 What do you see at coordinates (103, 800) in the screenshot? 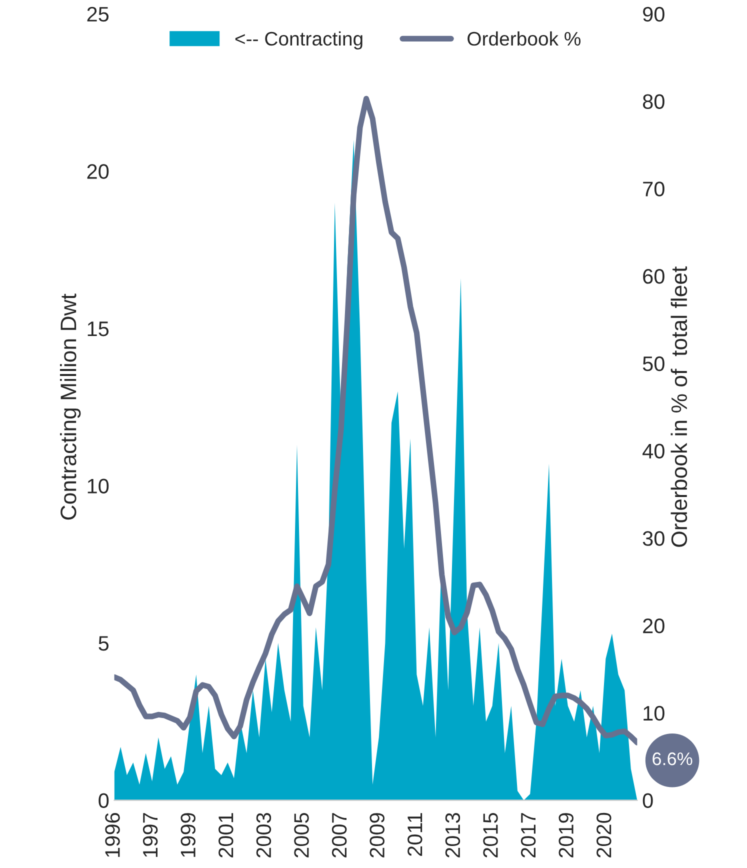
I see `y-tick-label: 0` at bounding box center [103, 800].